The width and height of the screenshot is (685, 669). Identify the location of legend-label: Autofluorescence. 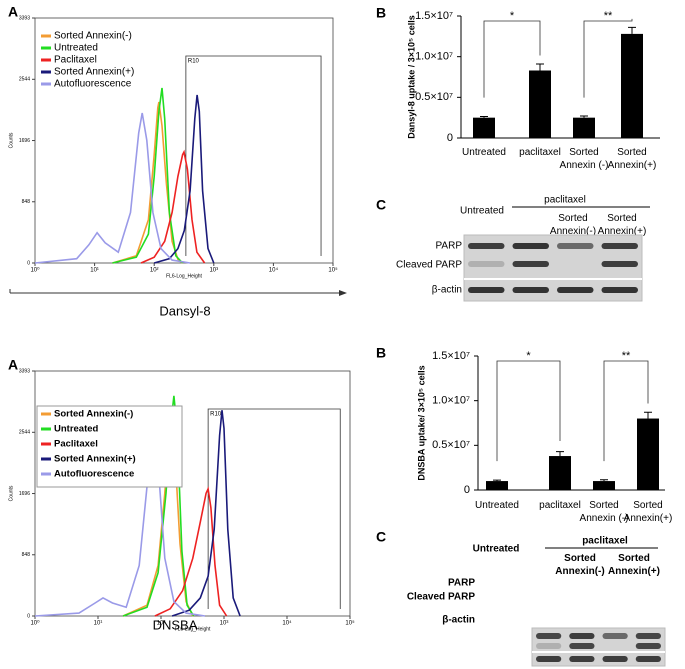
(94, 474).